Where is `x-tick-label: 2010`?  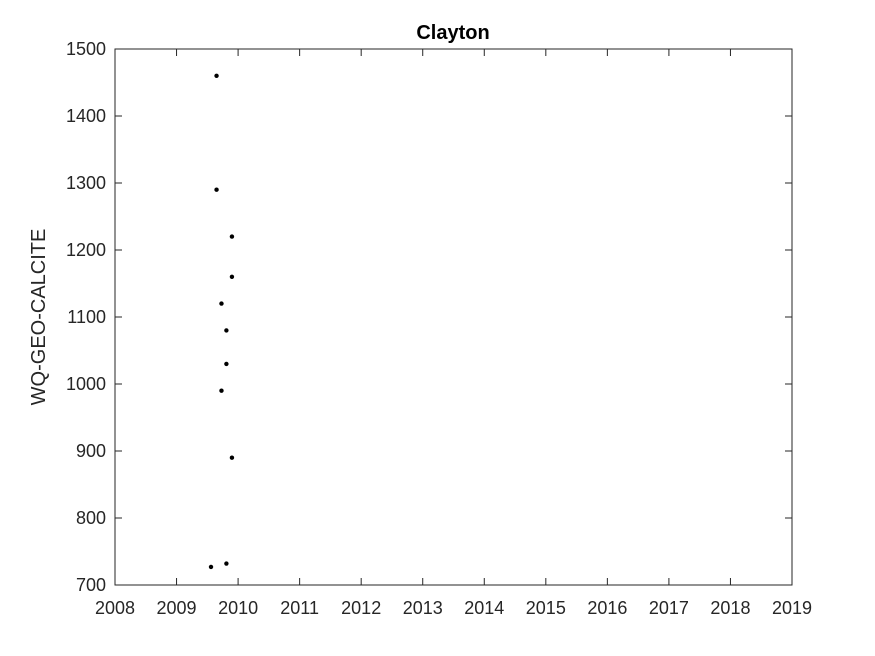
x-tick-label: 2010 is located at coordinates (238, 608).